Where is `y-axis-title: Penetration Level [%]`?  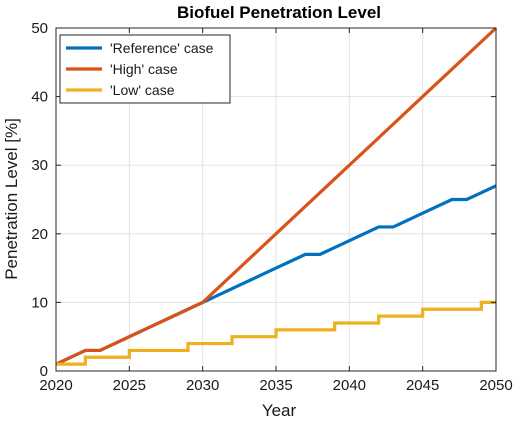
y-axis-title: Penetration Level [%] is located at coordinates (11, 199).